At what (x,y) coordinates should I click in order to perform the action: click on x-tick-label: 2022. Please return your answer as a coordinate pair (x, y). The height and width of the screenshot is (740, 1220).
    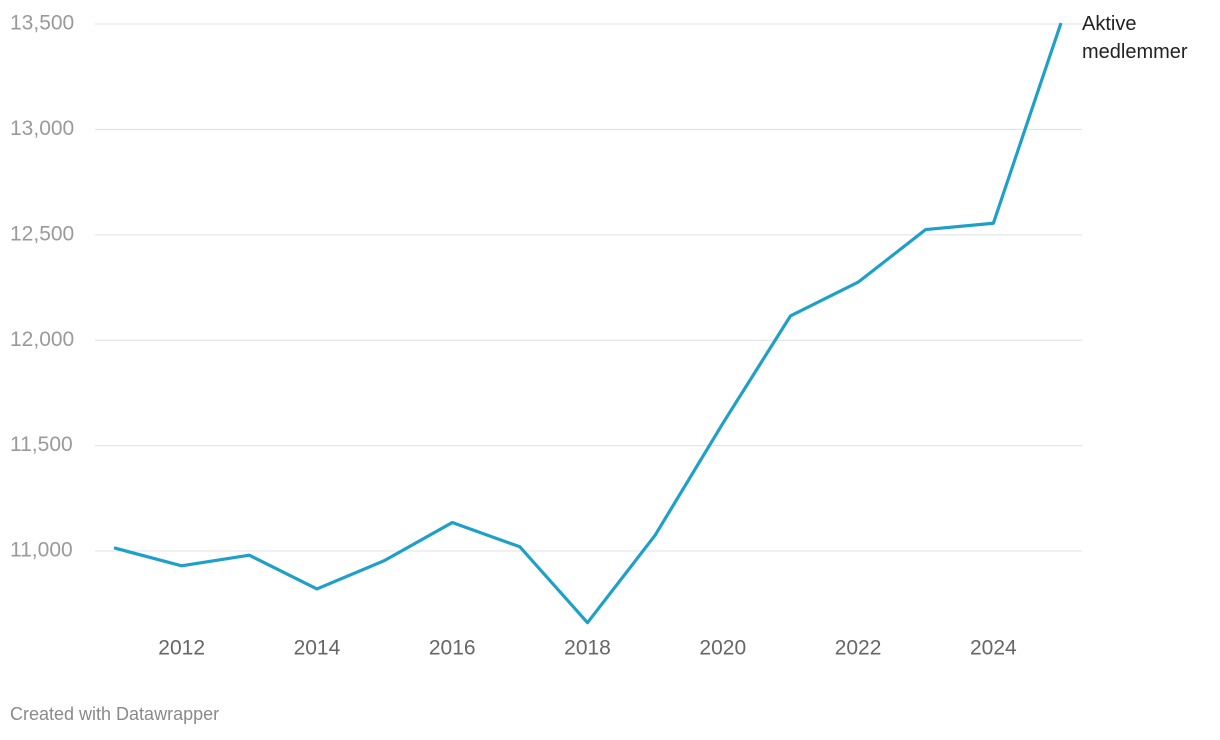
    Looking at the image, I should click on (858, 648).